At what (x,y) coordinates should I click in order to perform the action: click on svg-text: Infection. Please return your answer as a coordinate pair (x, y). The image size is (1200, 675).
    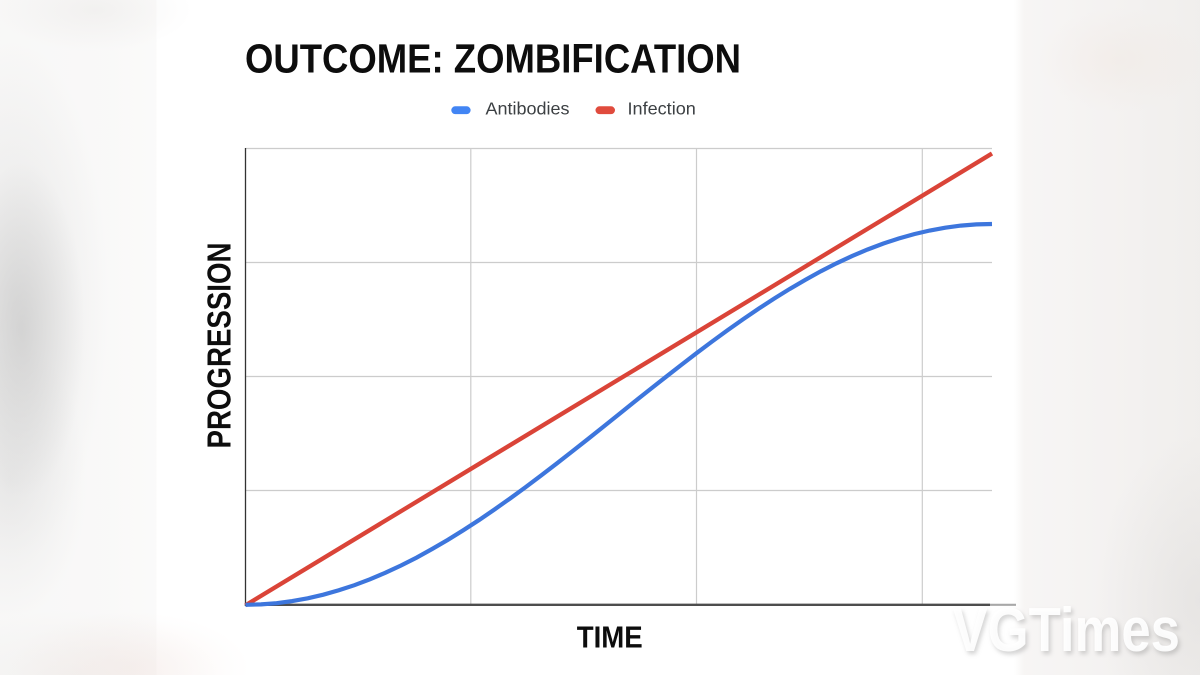
    Looking at the image, I should click on (662, 109).